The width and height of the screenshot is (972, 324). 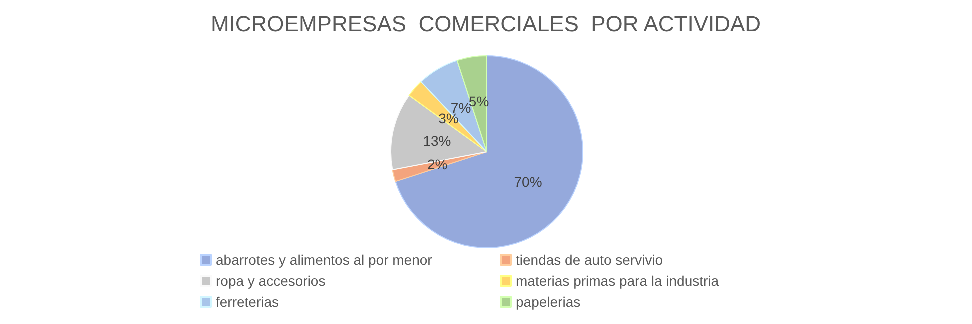 What do you see at coordinates (271, 281) in the screenshot?
I see `legend-label: ropa y accesorios` at bounding box center [271, 281].